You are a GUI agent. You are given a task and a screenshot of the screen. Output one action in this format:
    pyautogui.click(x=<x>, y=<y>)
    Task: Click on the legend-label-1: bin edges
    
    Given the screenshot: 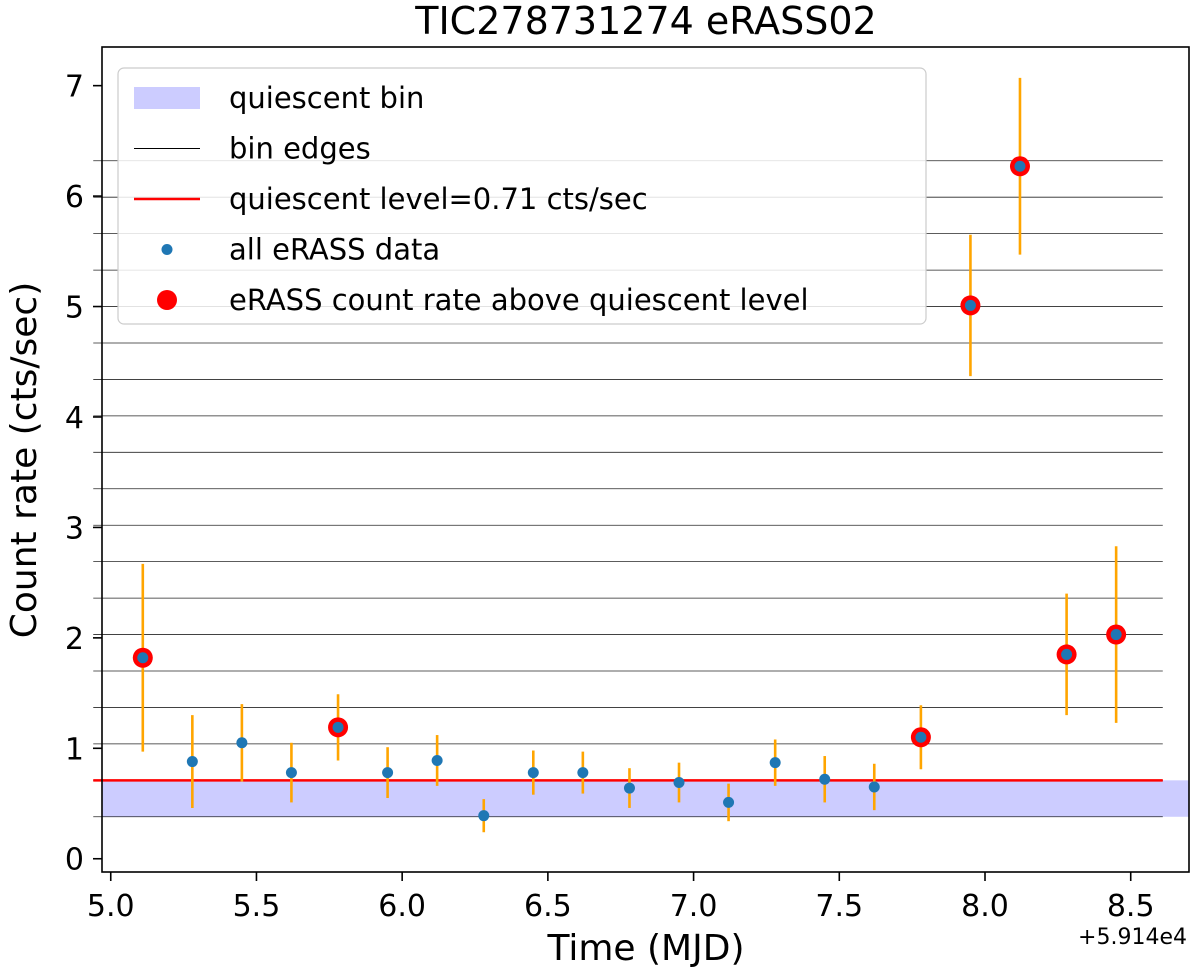 What is the action you would take?
    pyautogui.click(x=300, y=149)
    